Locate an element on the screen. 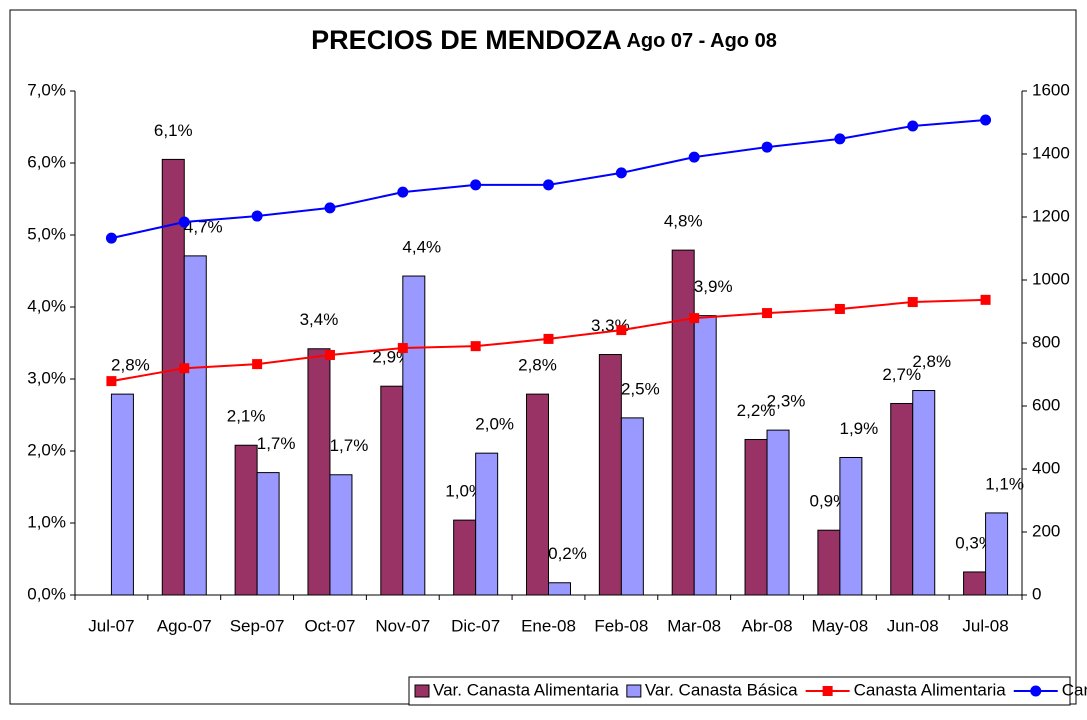  data-label: 1,0% is located at coordinates (464, 491).